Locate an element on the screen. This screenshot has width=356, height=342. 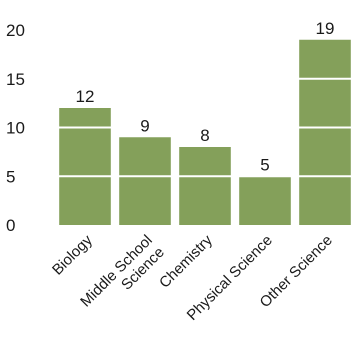
y-tick-label-3: 15 is located at coordinates (15, 79).